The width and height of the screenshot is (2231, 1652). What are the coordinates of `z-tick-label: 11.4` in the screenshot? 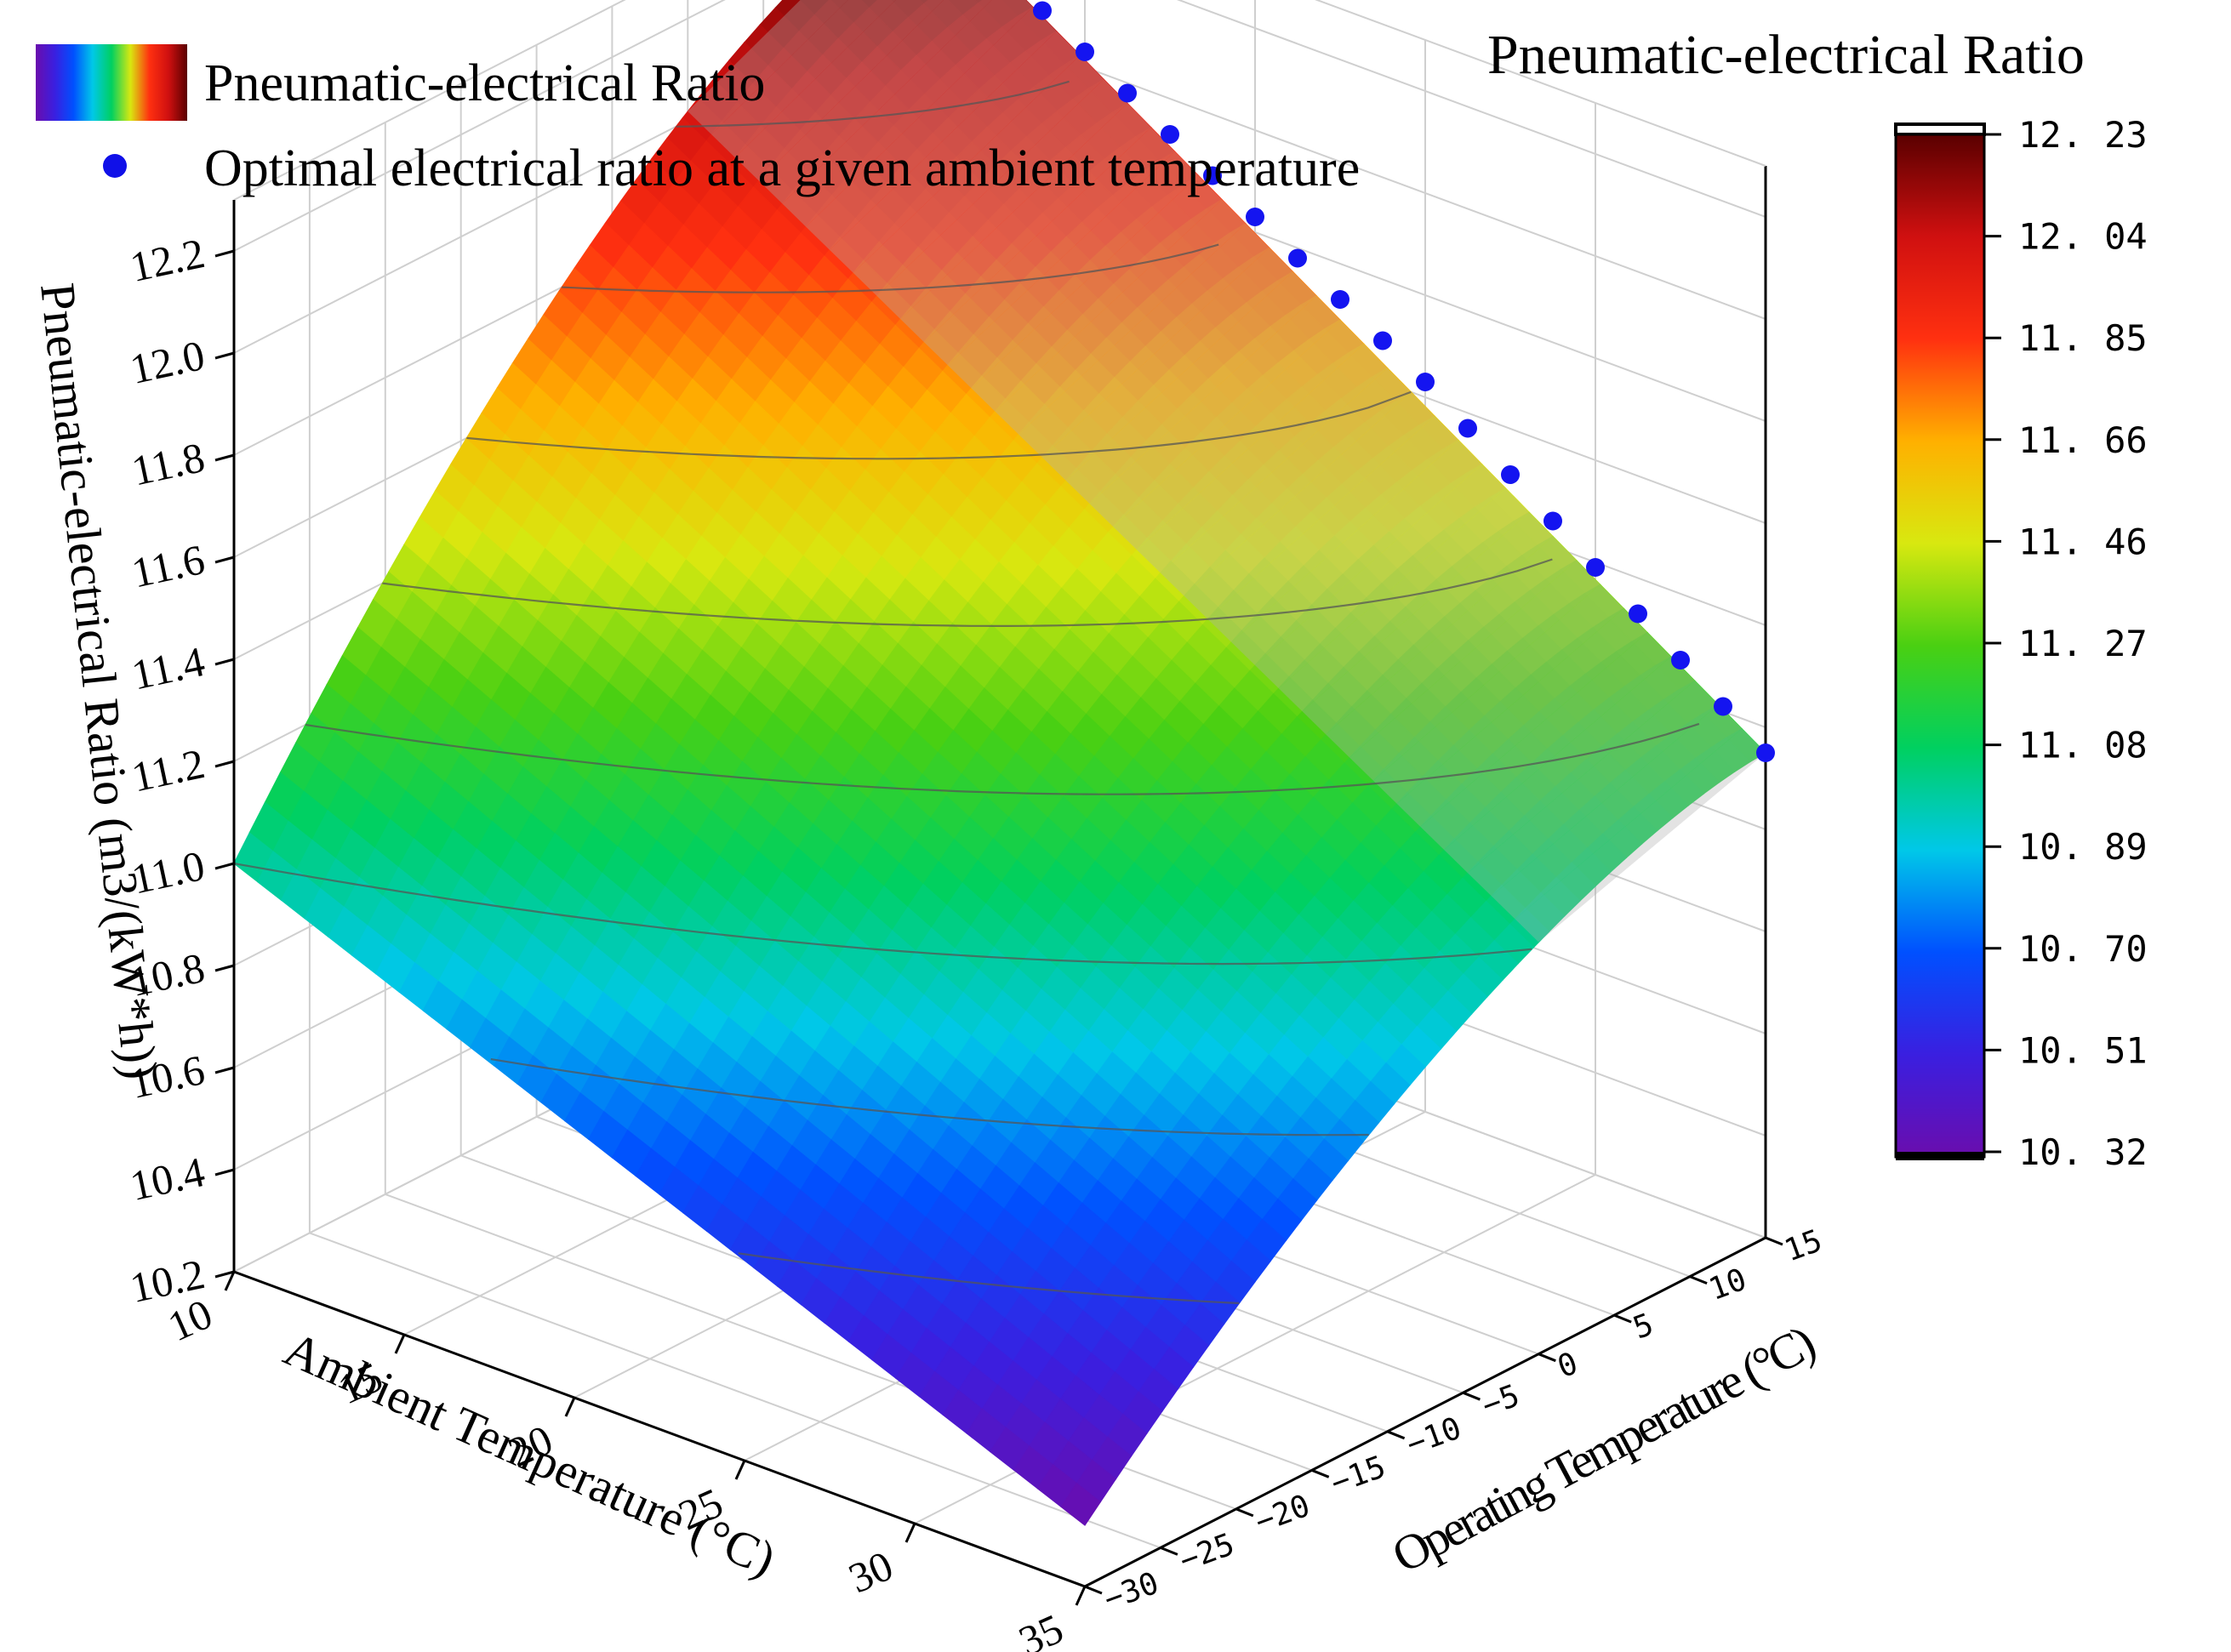 It's located at (168, 668).